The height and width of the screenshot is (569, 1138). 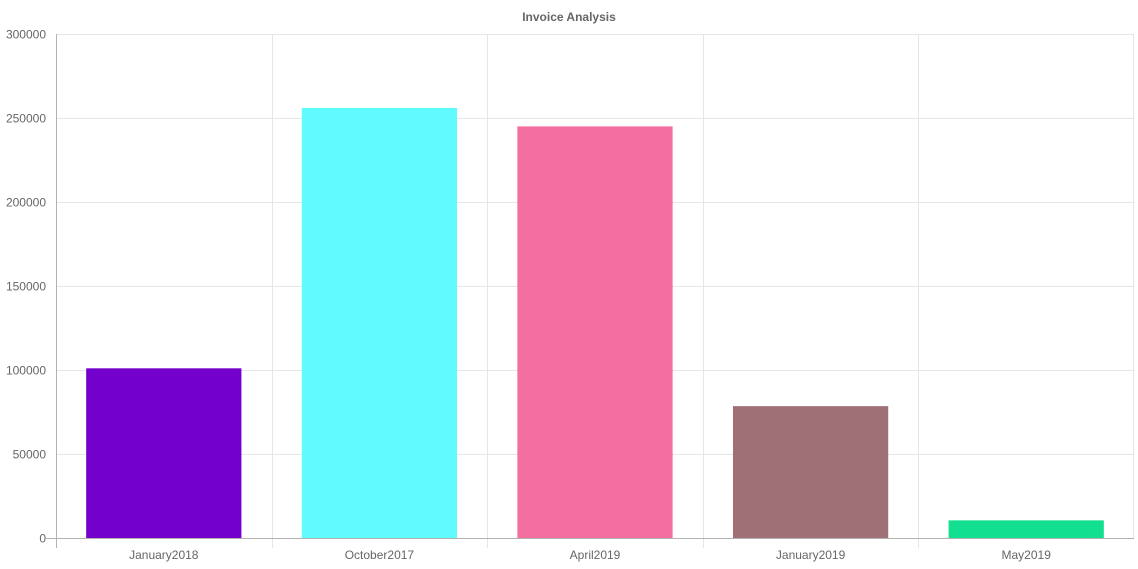 What do you see at coordinates (595, 555) in the screenshot?
I see `x-tick-label: April2019` at bounding box center [595, 555].